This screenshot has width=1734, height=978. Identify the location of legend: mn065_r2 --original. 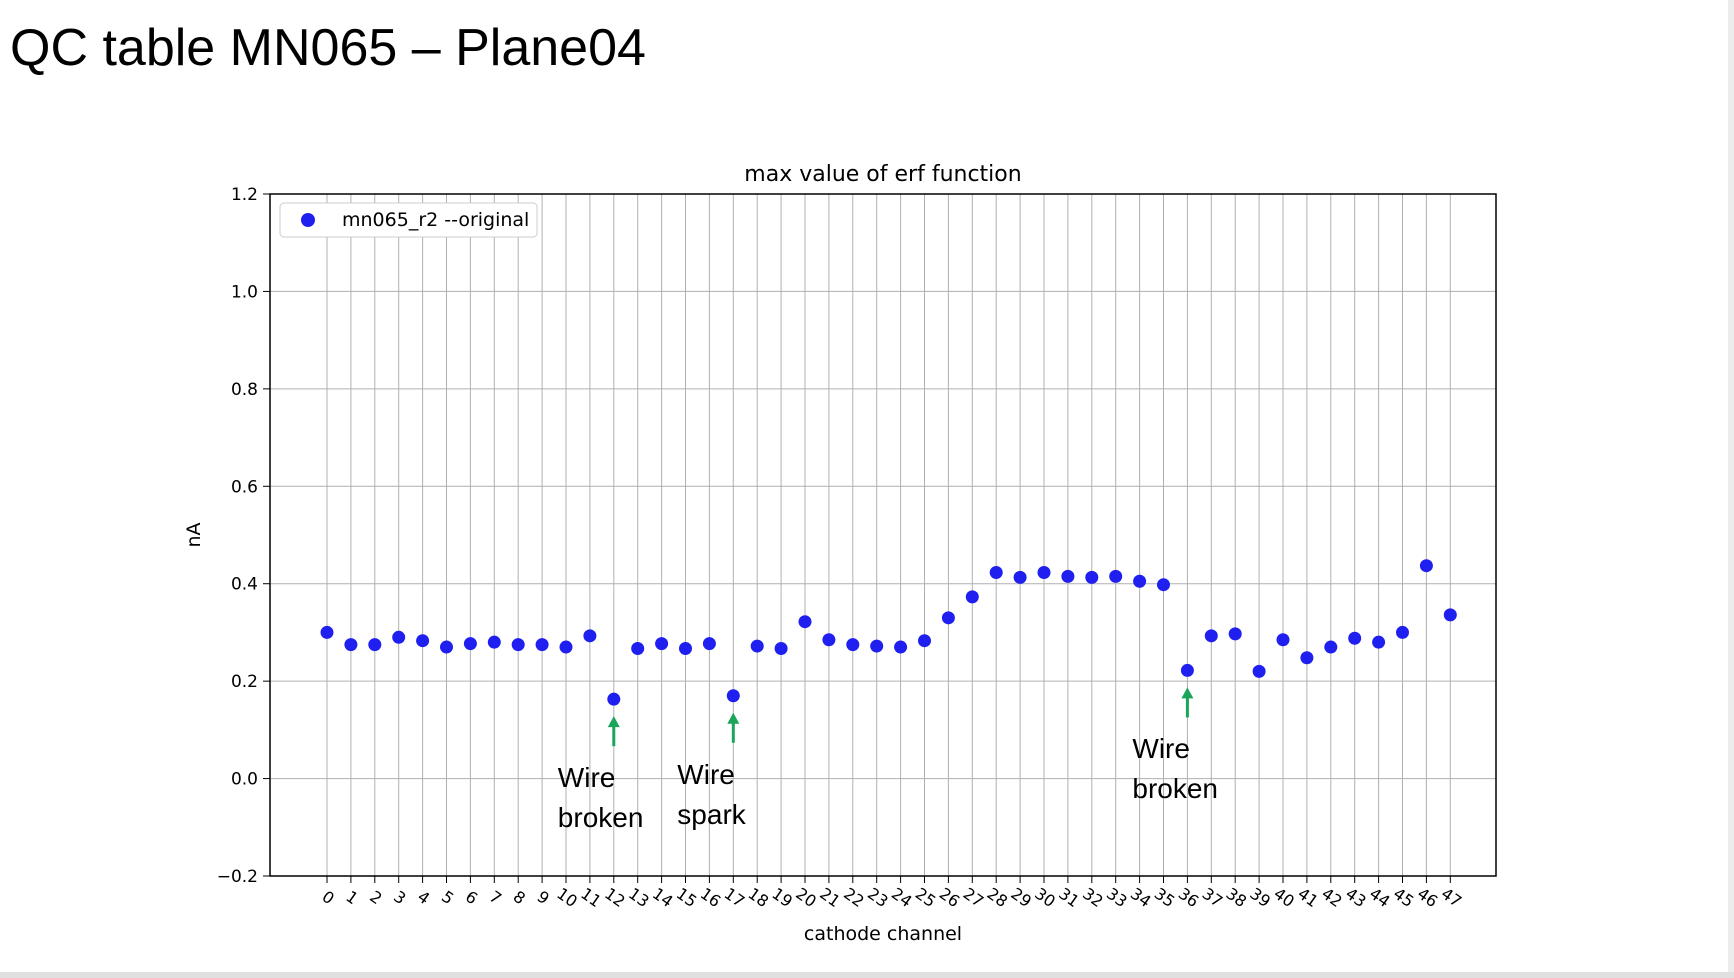
(408, 220).